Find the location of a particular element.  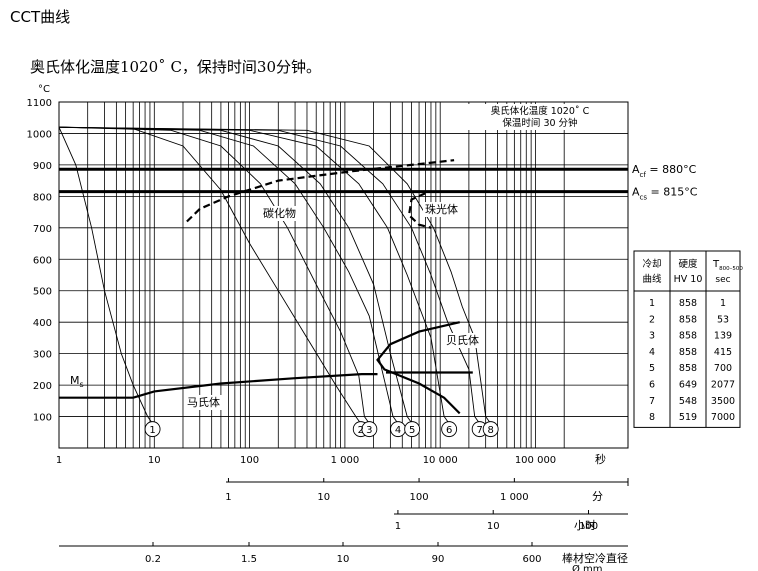

ms-line is located at coordinates (218, 386).